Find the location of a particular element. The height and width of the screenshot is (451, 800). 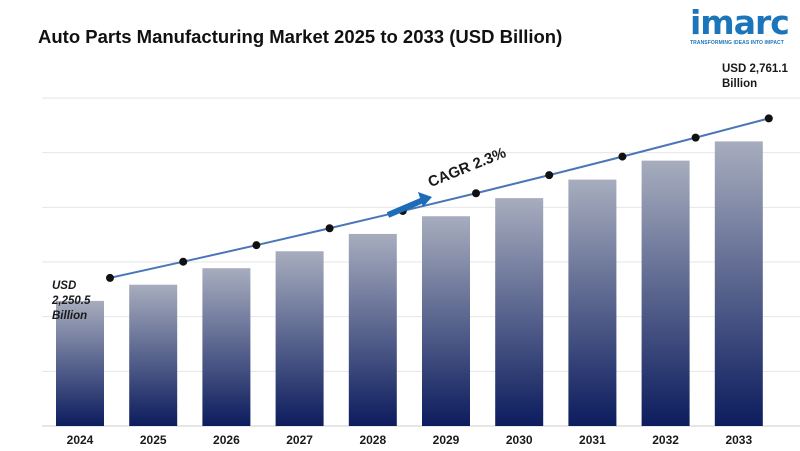

x-tick-label: 2026 is located at coordinates (226, 440).